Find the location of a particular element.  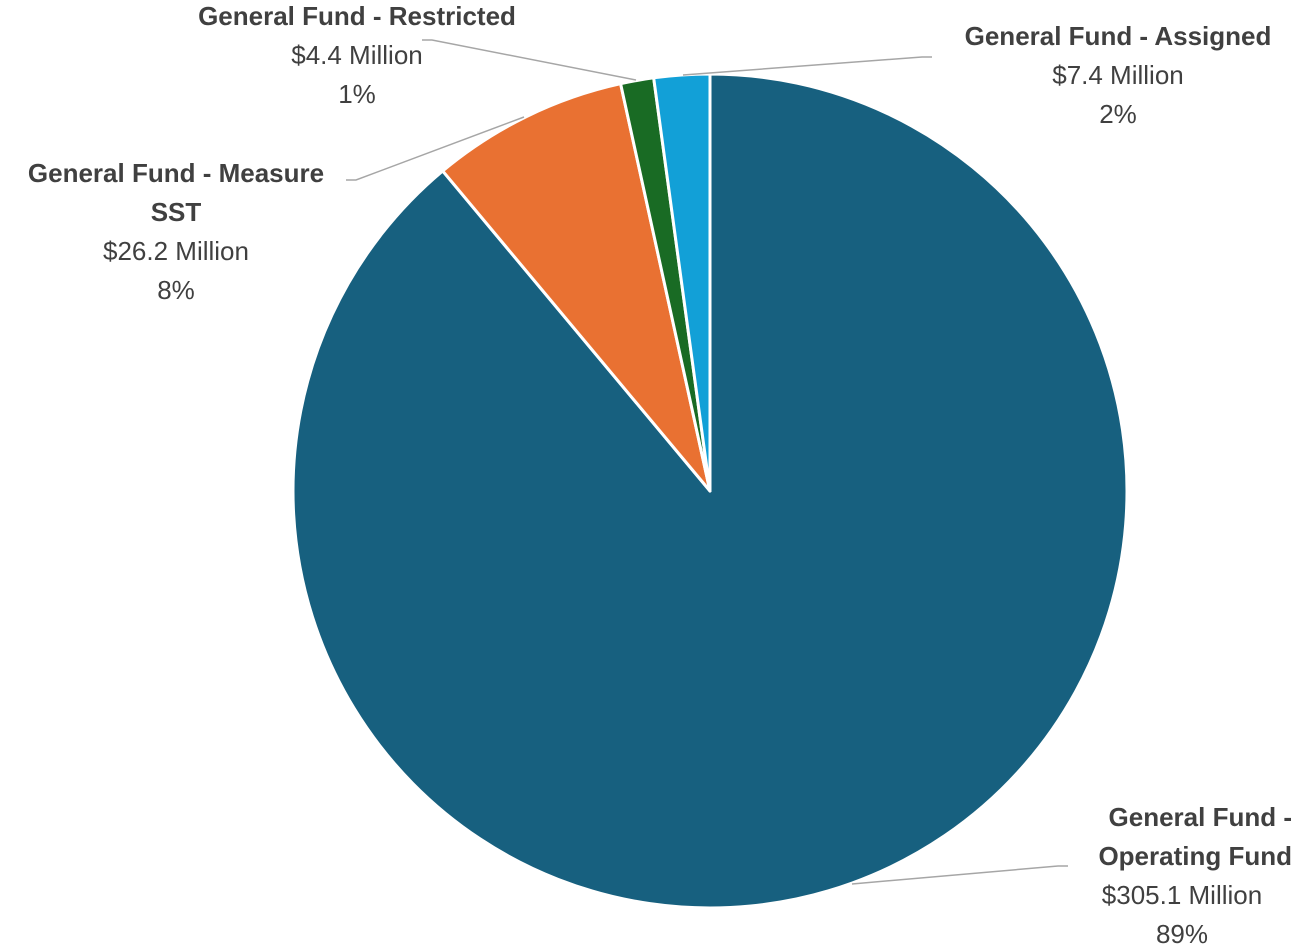

slice-label-name: General Fund - Restricted is located at coordinates (357, 16).